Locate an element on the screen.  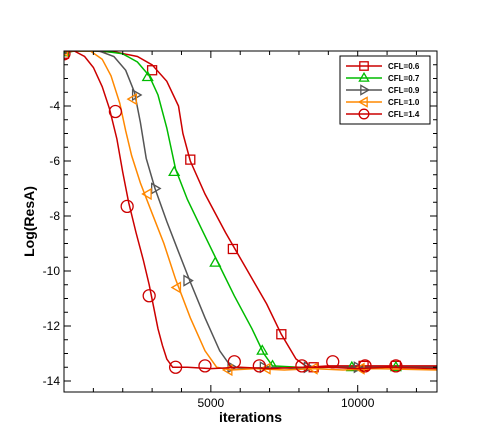
y-tick-label: -10 is located at coordinates (52, 271).